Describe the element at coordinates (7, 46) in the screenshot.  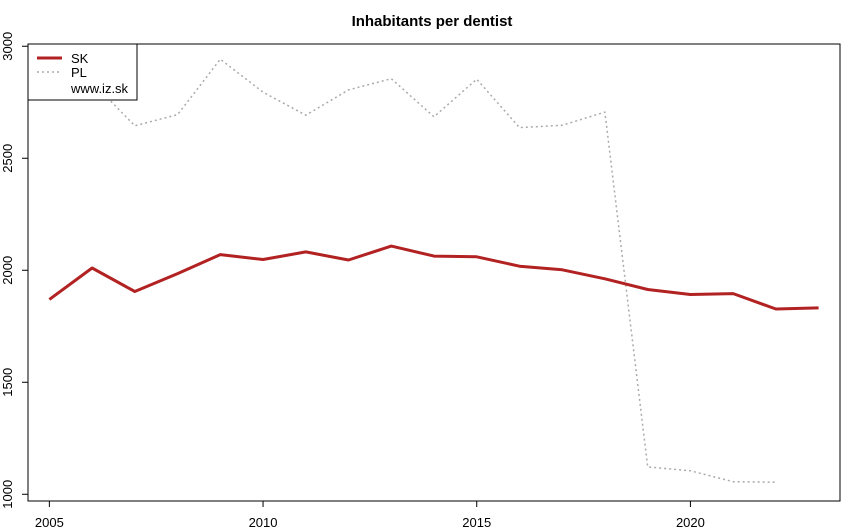
I see `y-tick-label: 3000` at that location.